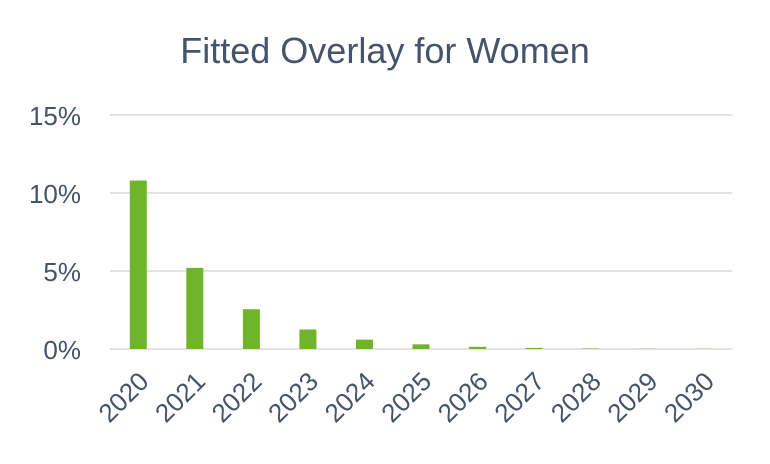 This screenshot has width=770, height=464. What do you see at coordinates (55, 194) in the screenshot?
I see `y-tick-label: 10%` at bounding box center [55, 194].